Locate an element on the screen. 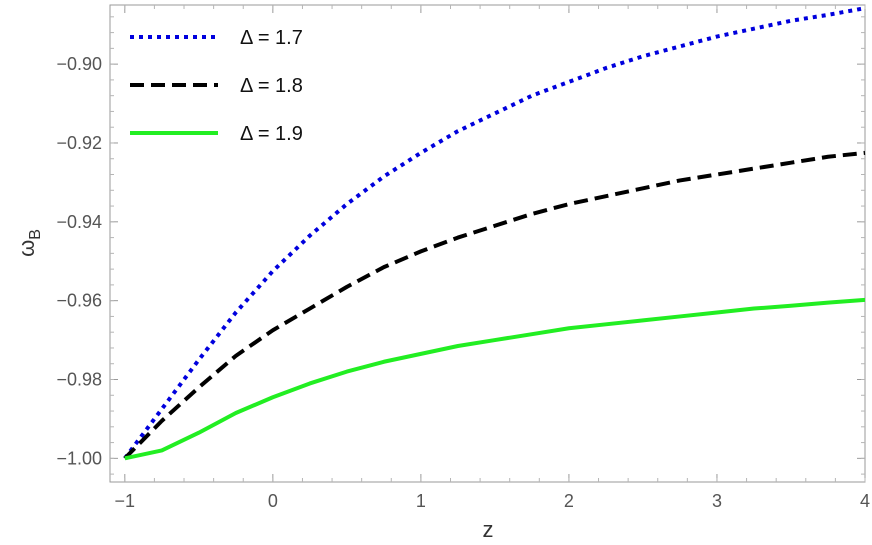  x-axis-label: z is located at coordinates (488, 529).